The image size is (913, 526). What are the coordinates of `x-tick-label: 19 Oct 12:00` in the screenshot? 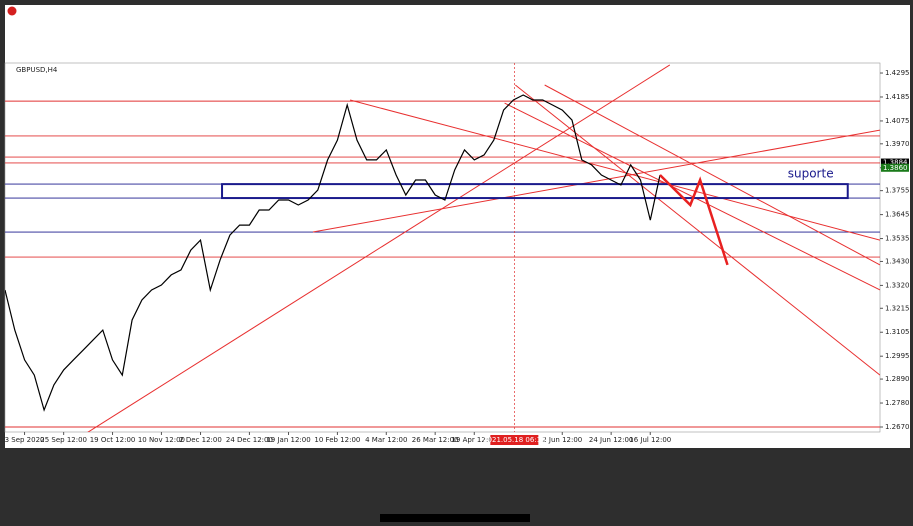 It's located at (113, 440).